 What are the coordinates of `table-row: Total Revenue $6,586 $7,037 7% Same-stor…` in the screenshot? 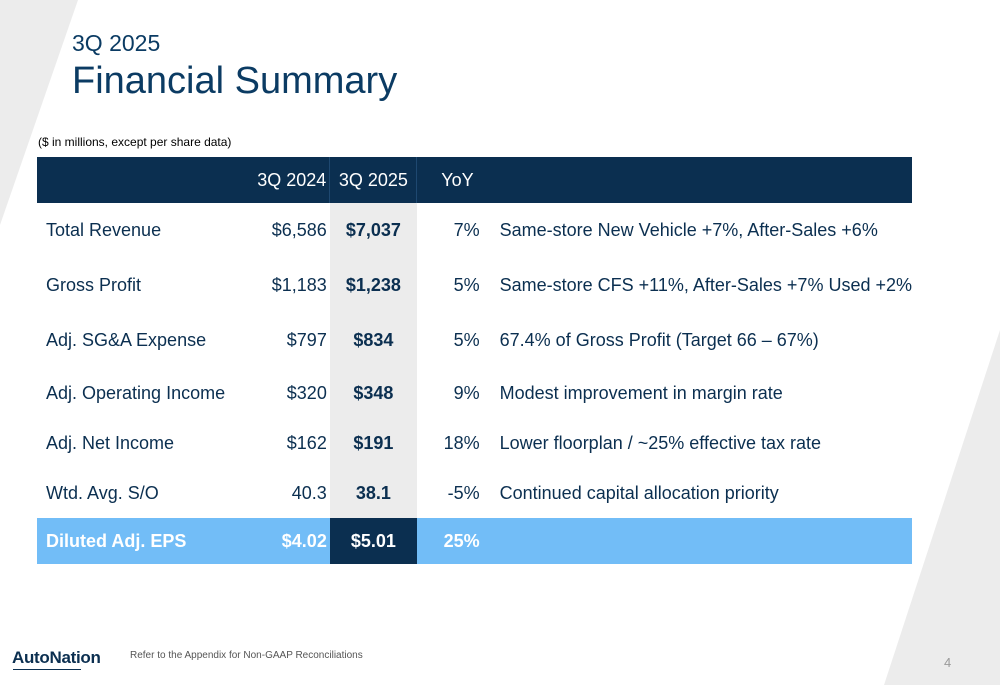 It's located at (474, 230).